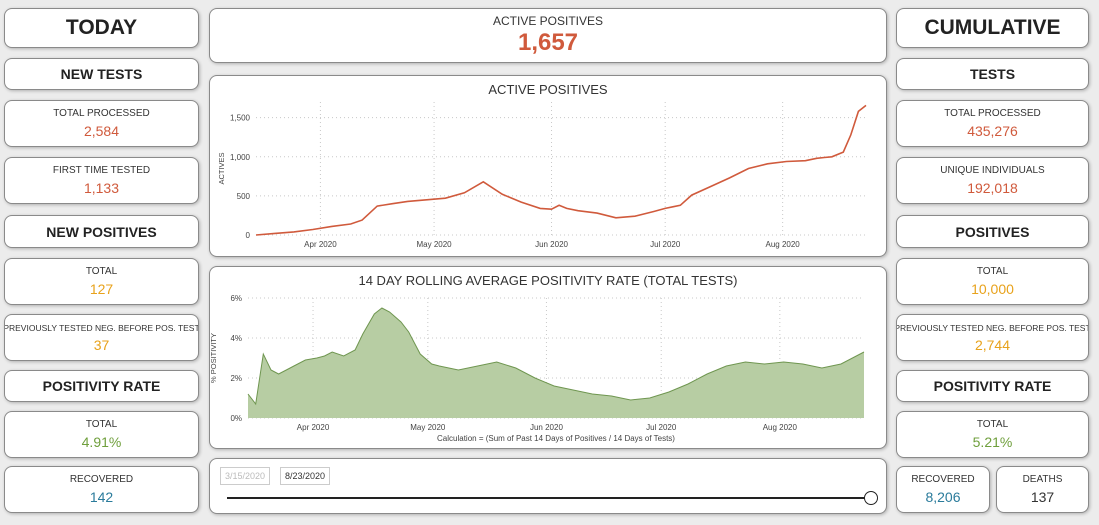  Describe the element at coordinates (244, 196) in the screenshot. I see `active-chart-ytick-label: 500` at that location.